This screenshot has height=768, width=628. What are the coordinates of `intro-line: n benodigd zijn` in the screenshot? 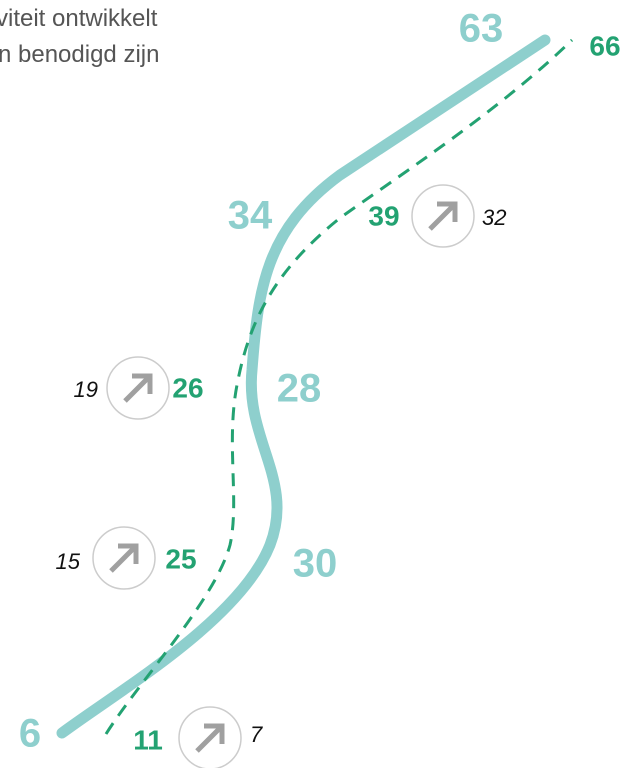 It's located at (79, 54).